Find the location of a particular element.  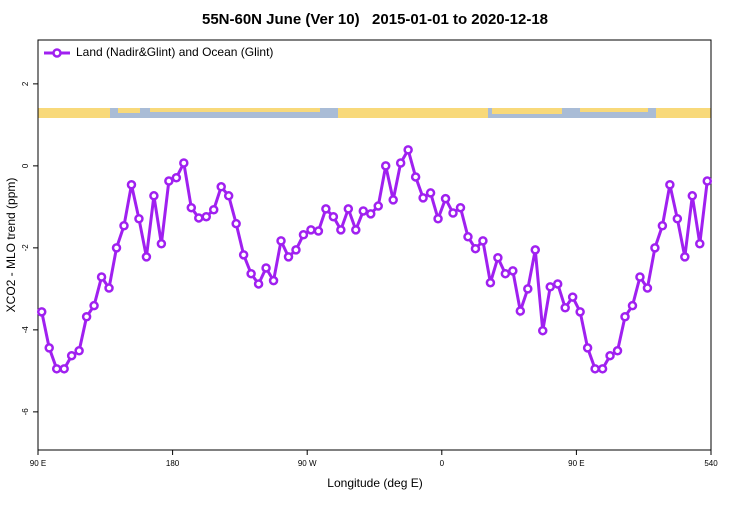

y-tick-label: 2 is located at coordinates (25, 83).